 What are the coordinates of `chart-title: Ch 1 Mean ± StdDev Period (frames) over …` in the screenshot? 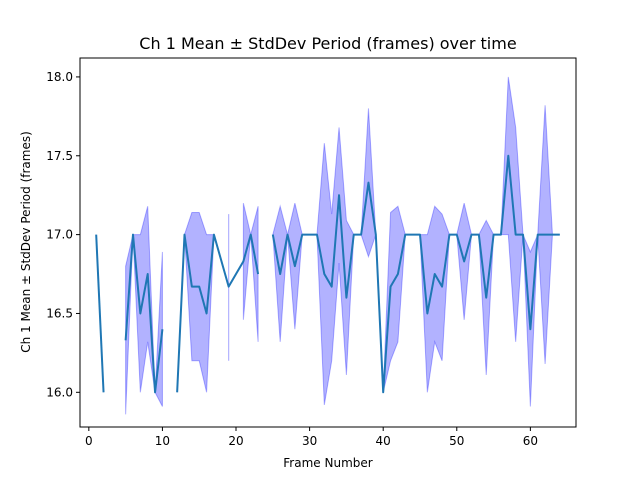 It's located at (327, 43).